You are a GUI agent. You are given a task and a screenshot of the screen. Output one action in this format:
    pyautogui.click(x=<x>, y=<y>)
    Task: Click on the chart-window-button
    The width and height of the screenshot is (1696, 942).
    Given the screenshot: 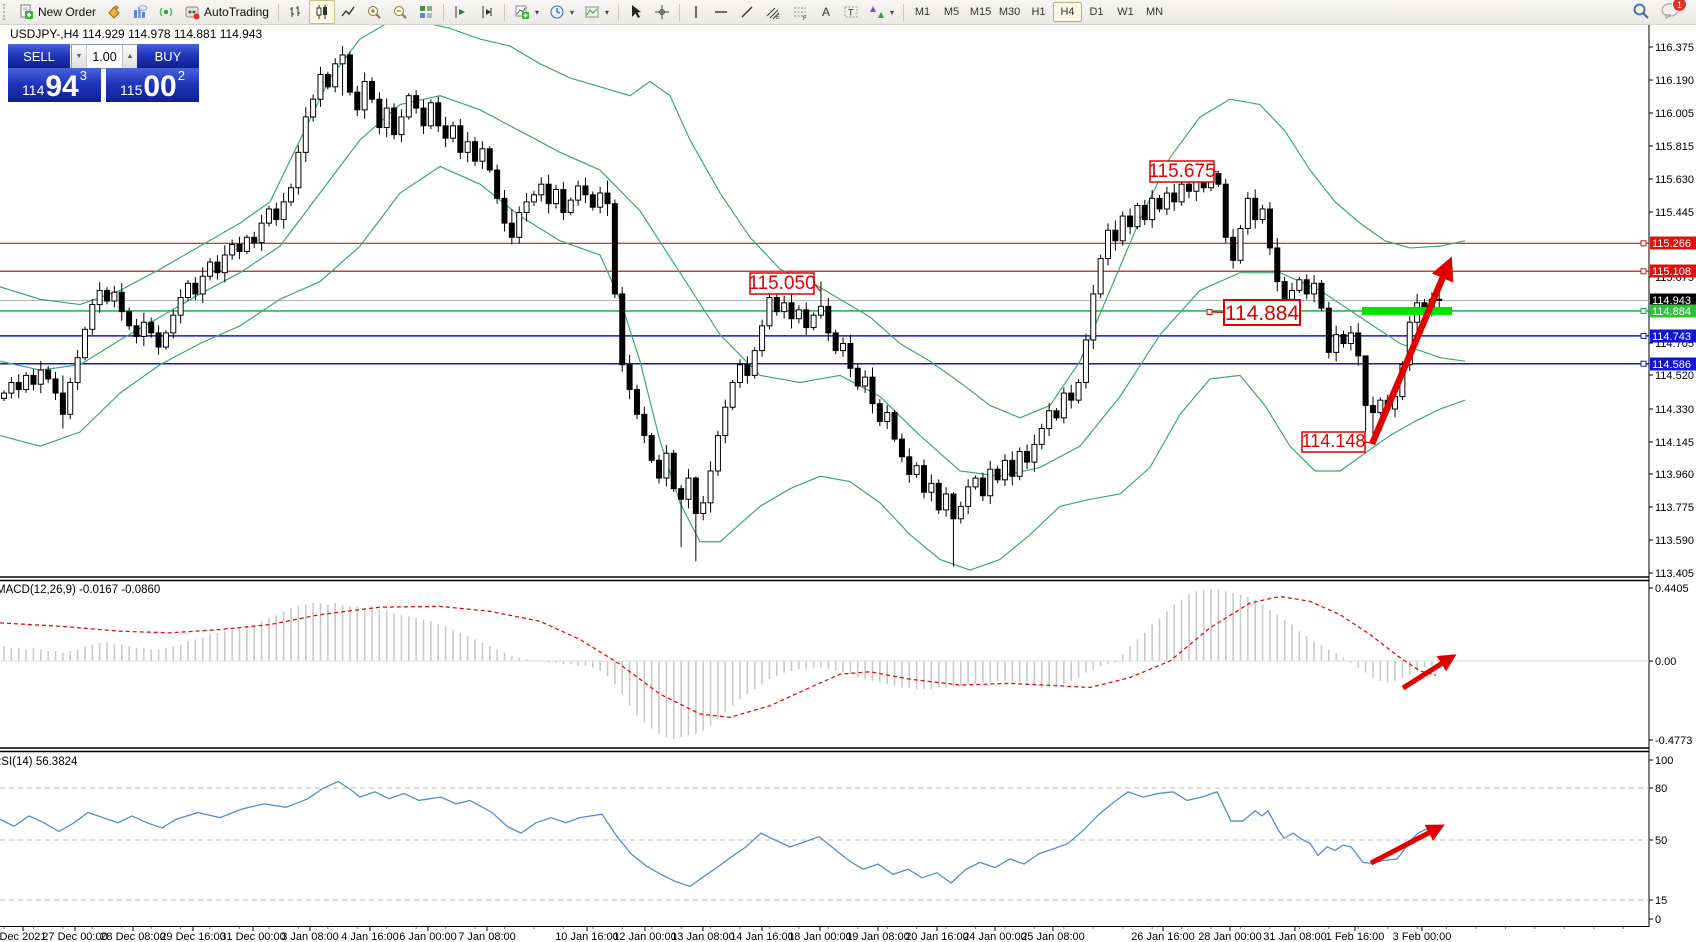 What is the action you would take?
    pyautogui.click(x=140, y=12)
    